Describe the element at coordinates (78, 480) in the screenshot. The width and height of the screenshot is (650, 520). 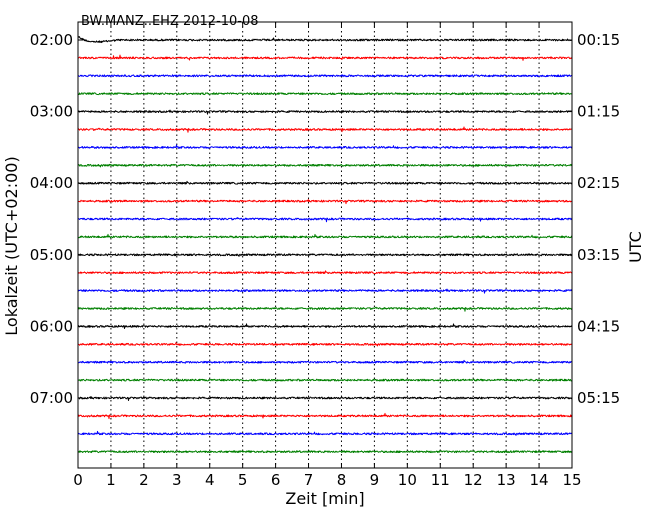
I see `x-tick-label-0: 0` at that location.